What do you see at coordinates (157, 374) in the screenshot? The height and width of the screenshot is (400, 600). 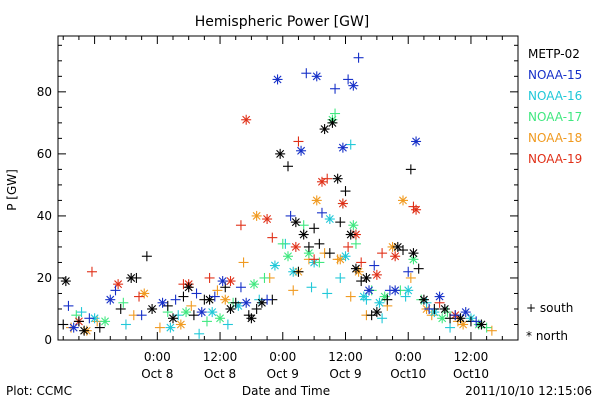 I see `x-tick-label-date: Oct 8` at bounding box center [157, 374].